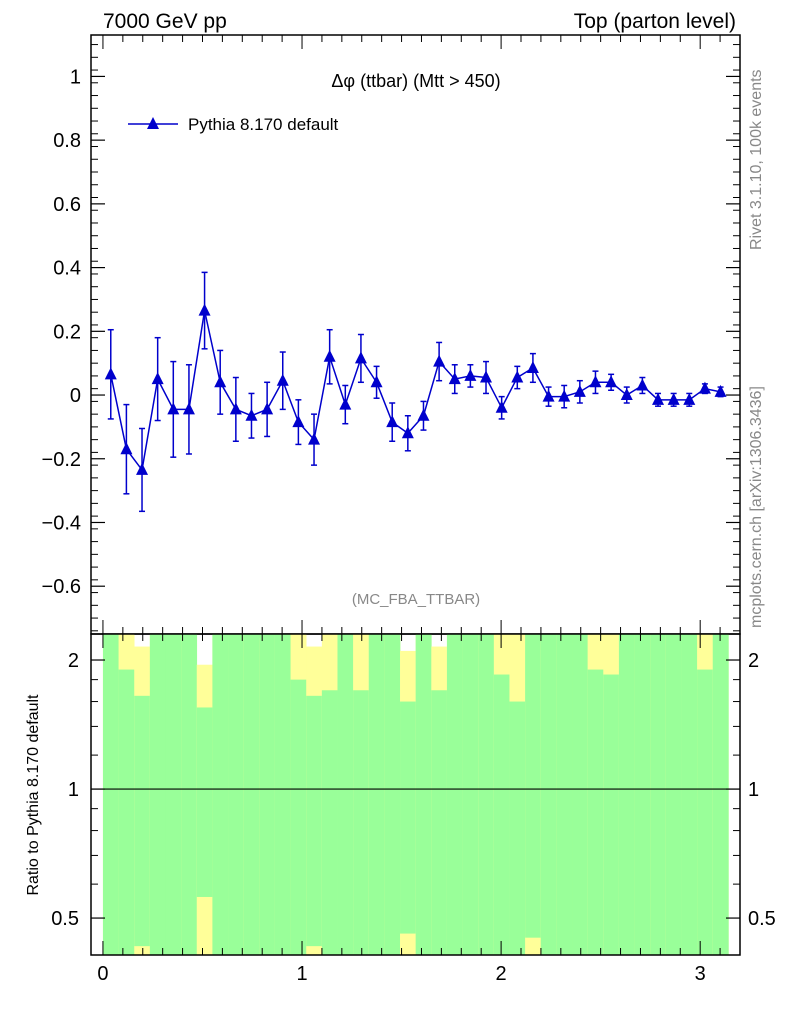  Describe the element at coordinates (753, 661) in the screenshot. I see `ratio-y-tick-label-right: 2` at that location.